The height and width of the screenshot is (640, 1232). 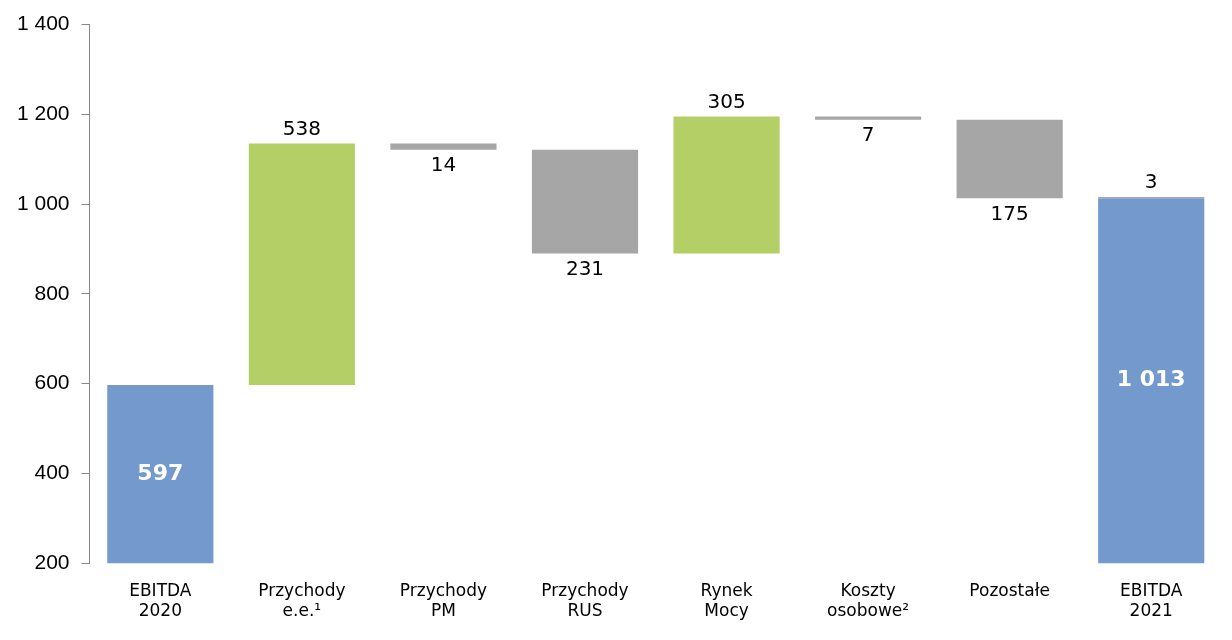 What do you see at coordinates (1151, 379) in the screenshot?
I see `data-label: 1 013` at bounding box center [1151, 379].